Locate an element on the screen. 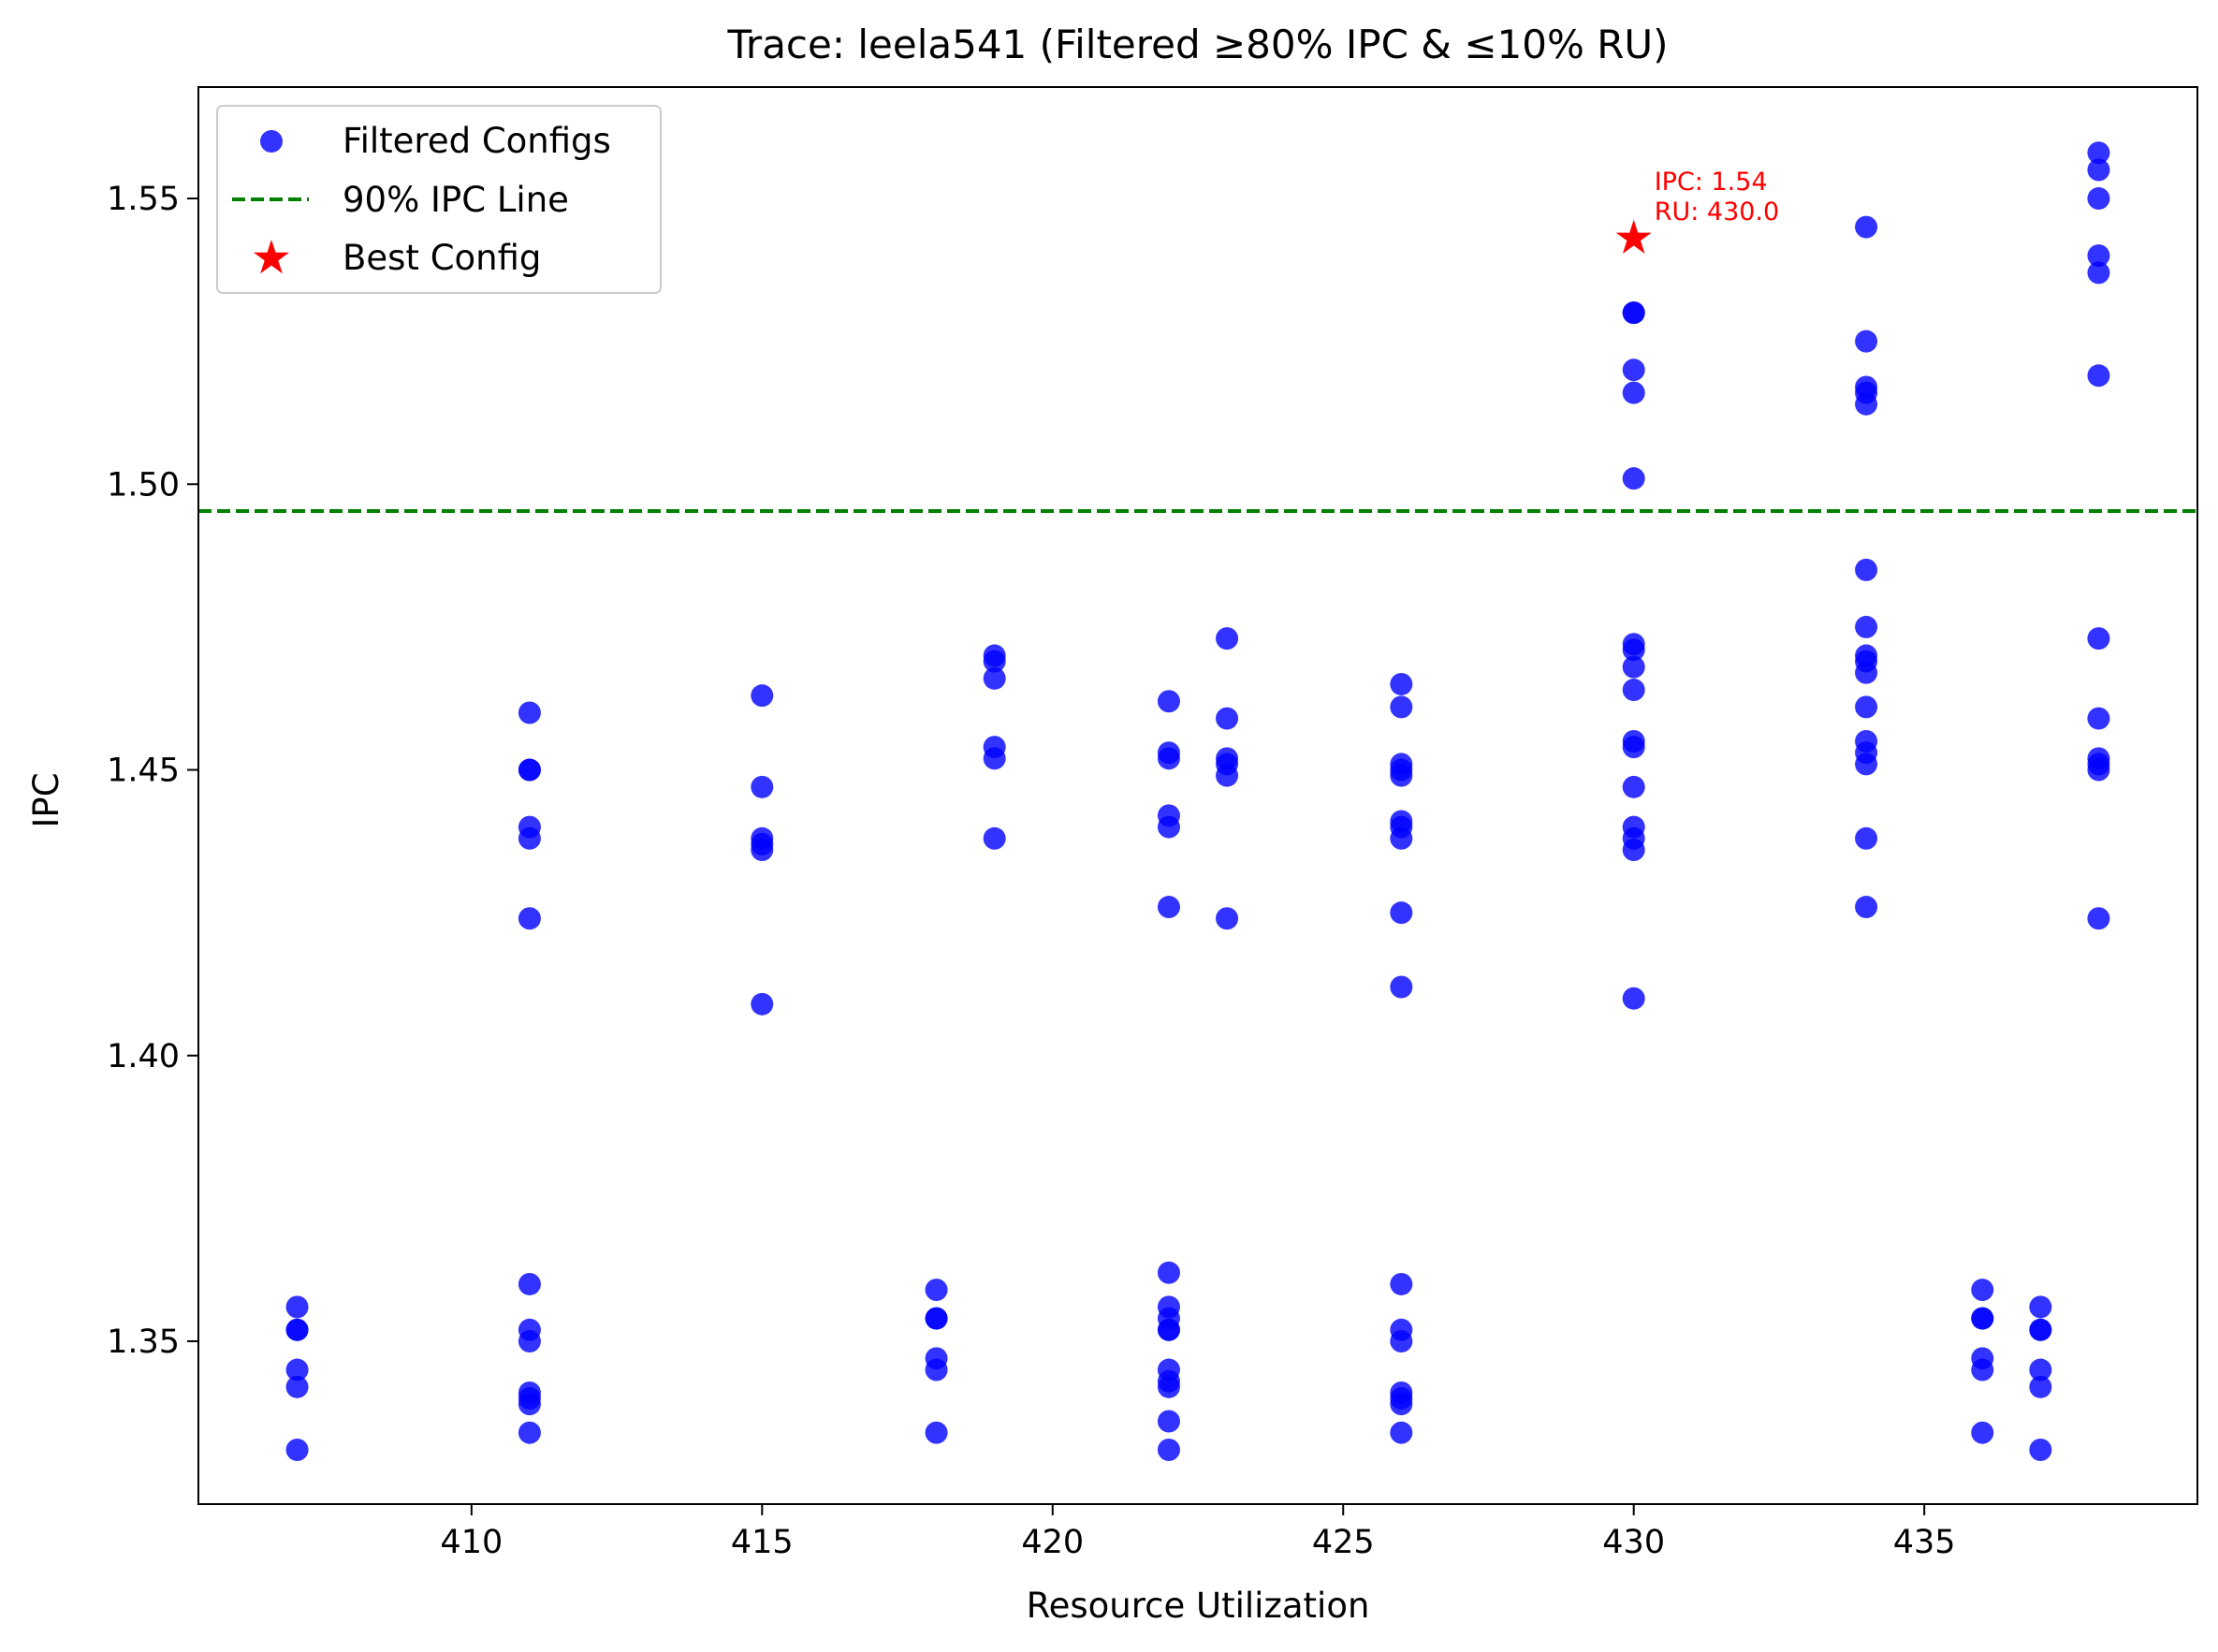  legend-label-best-config: Best Config is located at coordinates (442, 258).